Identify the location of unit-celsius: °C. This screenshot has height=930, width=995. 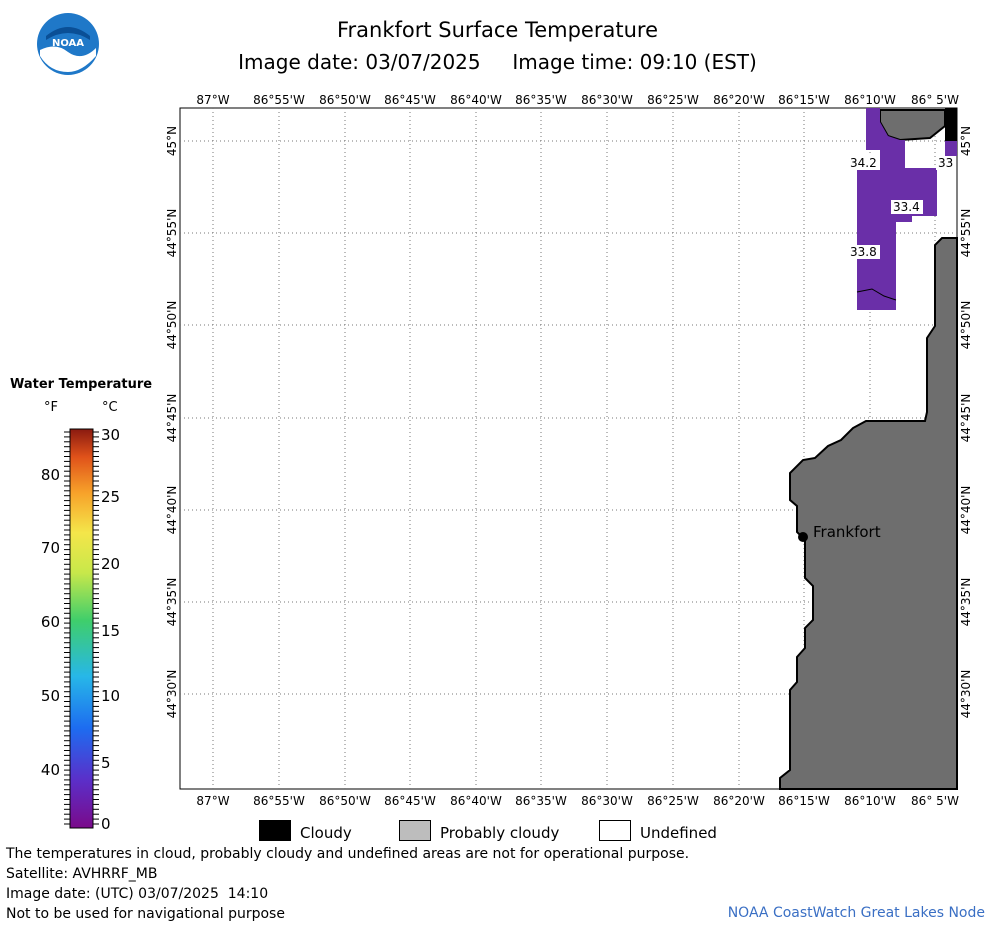
(110, 407).